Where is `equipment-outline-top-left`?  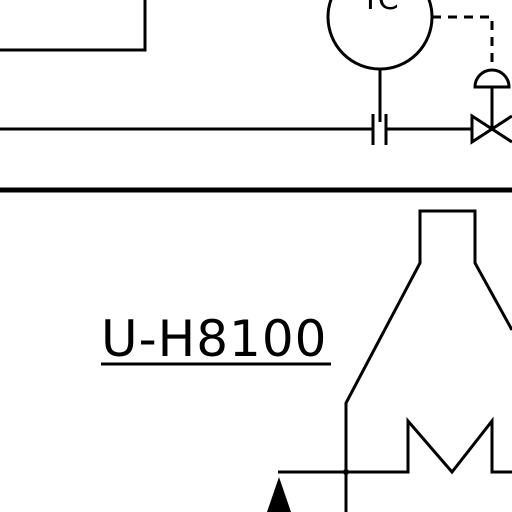
equipment-outline-top-left is located at coordinates (73, 26).